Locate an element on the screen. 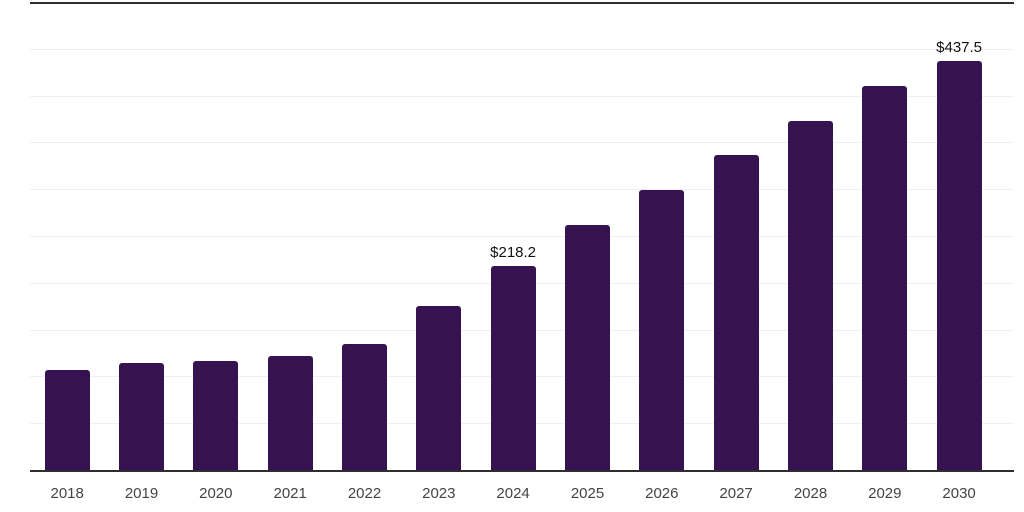 The width and height of the screenshot is (1024, 512). bar-2026 is located at coordinates (662, 329).